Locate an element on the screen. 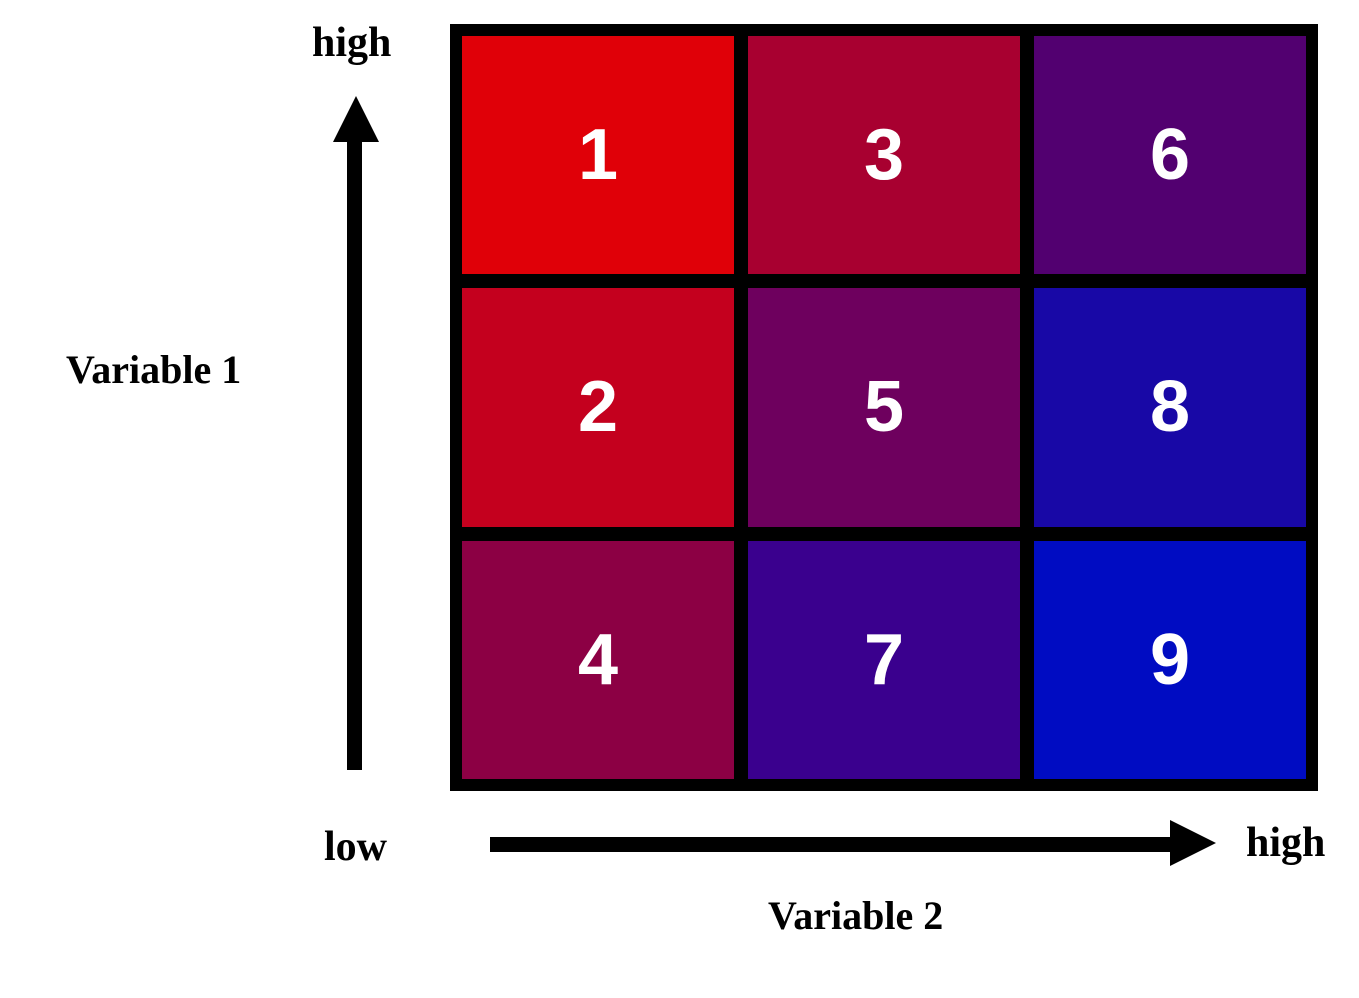 The width and height of the screenshot is (1359, 998). y-axis-arrow-shaft is located at coordinates (354, 452).